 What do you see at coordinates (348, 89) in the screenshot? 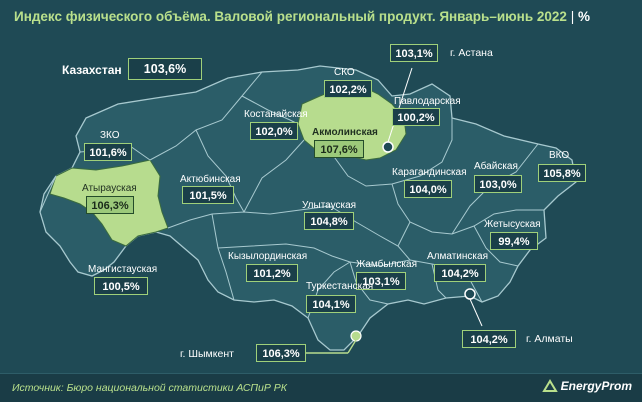
I see `region-sko-value: 102,2%` at bounding box center [348, 89].